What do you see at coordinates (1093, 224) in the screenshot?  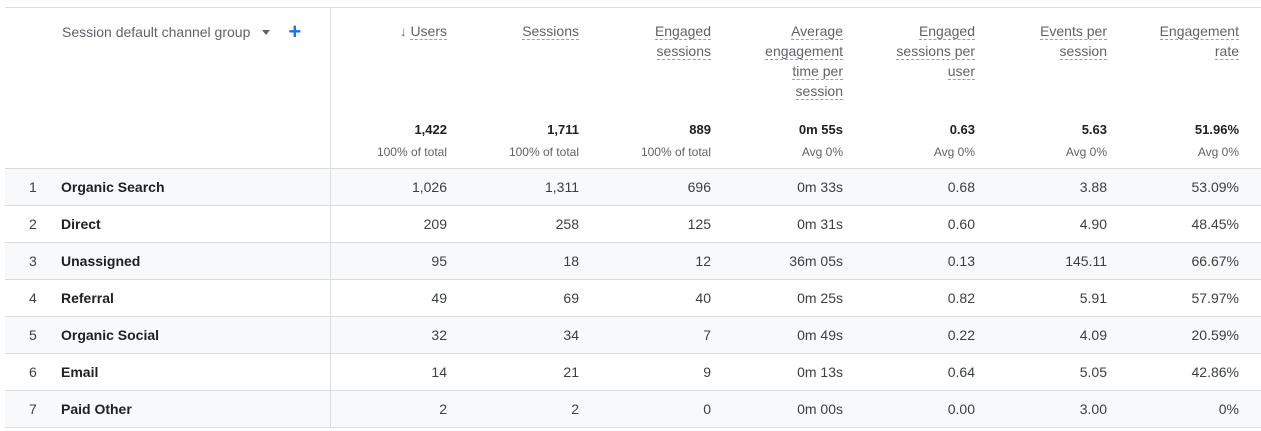 I see `cell-events-per-session: 4.90` at bounding box center [1093, 224].